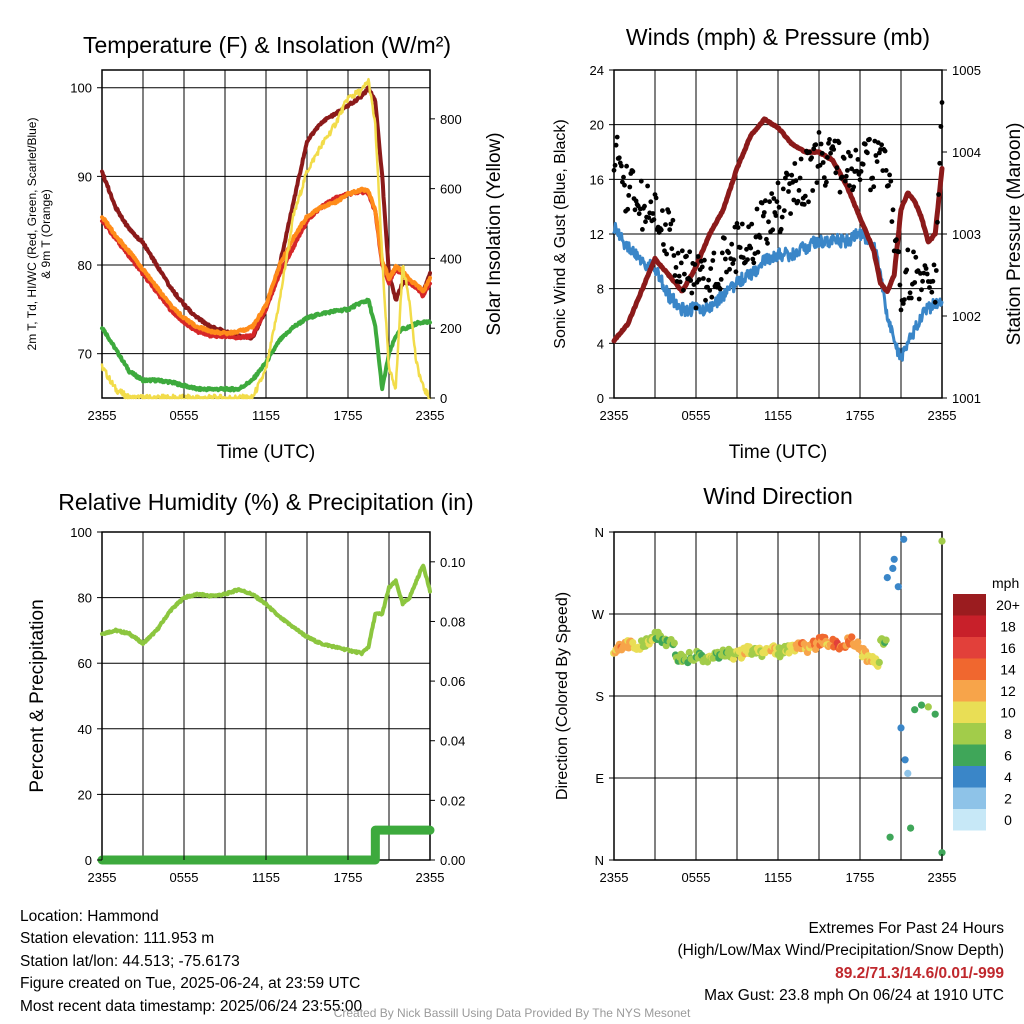 This screenshot has height=1024, width=1024. I want to click on direction-y-left-label: Direction (Colored By Speed), so click(562, 696).